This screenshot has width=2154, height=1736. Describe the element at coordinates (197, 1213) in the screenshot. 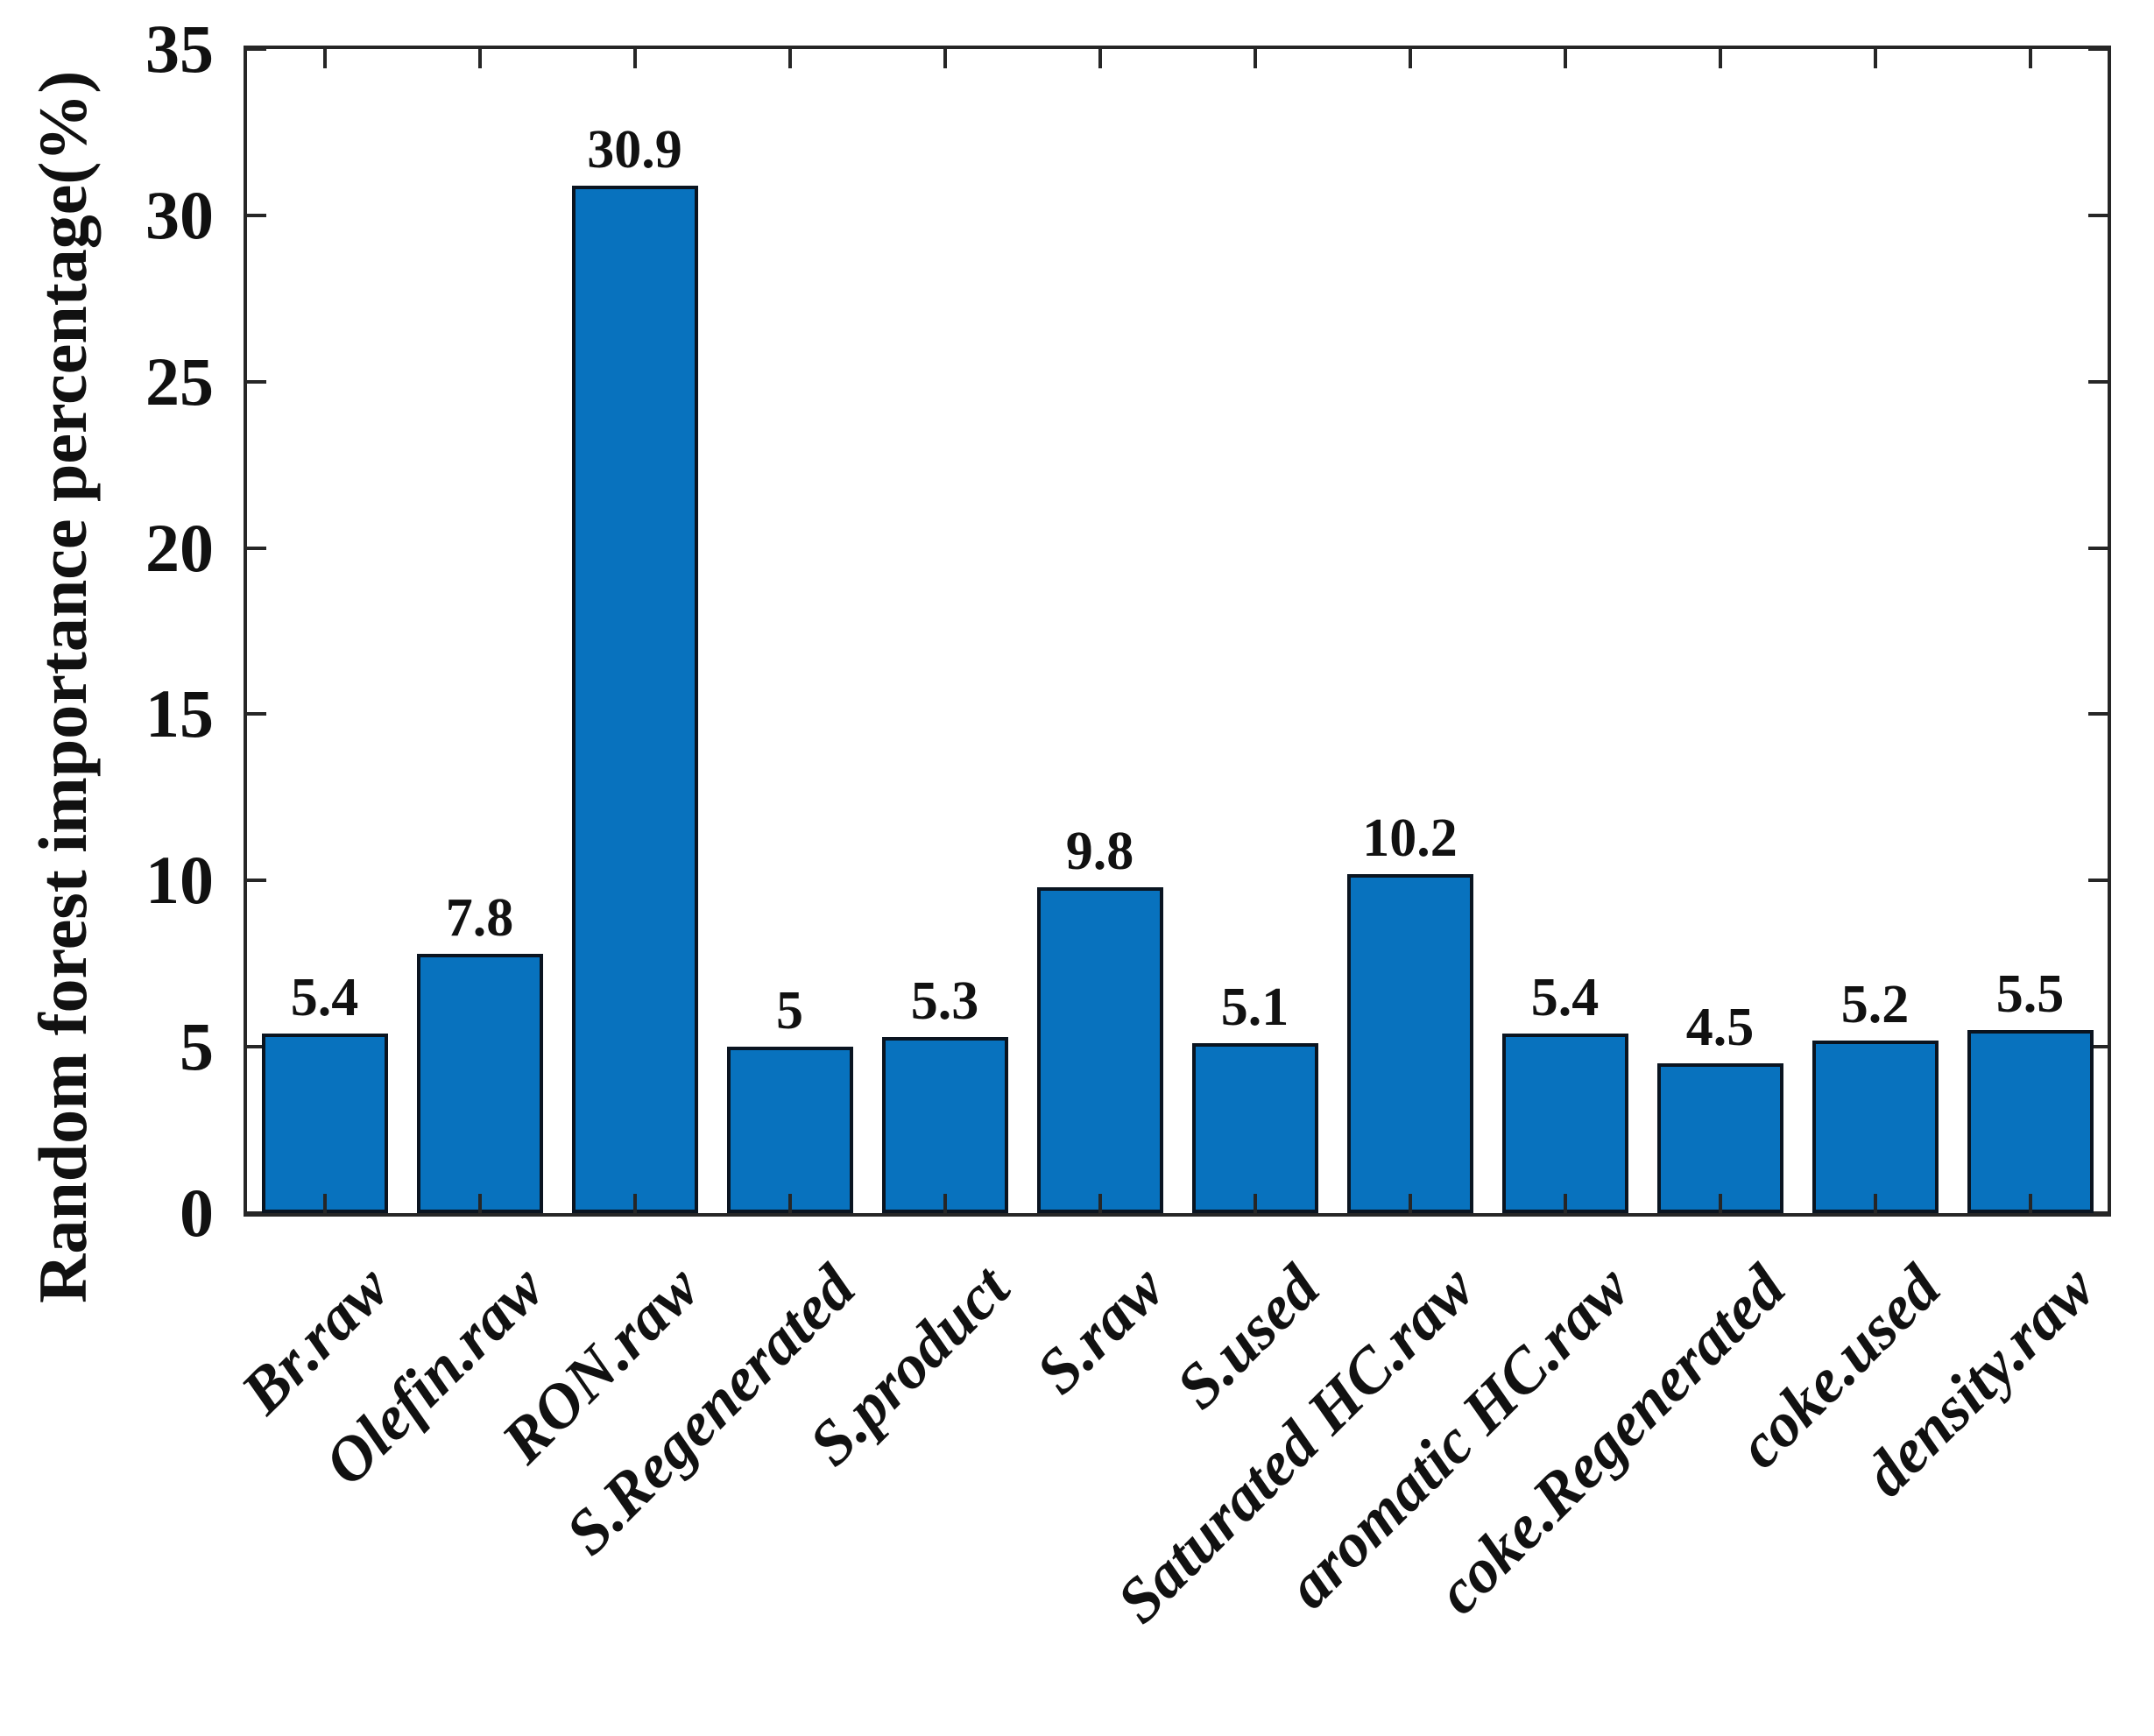

I see `y-tick-label: 0` at that location.